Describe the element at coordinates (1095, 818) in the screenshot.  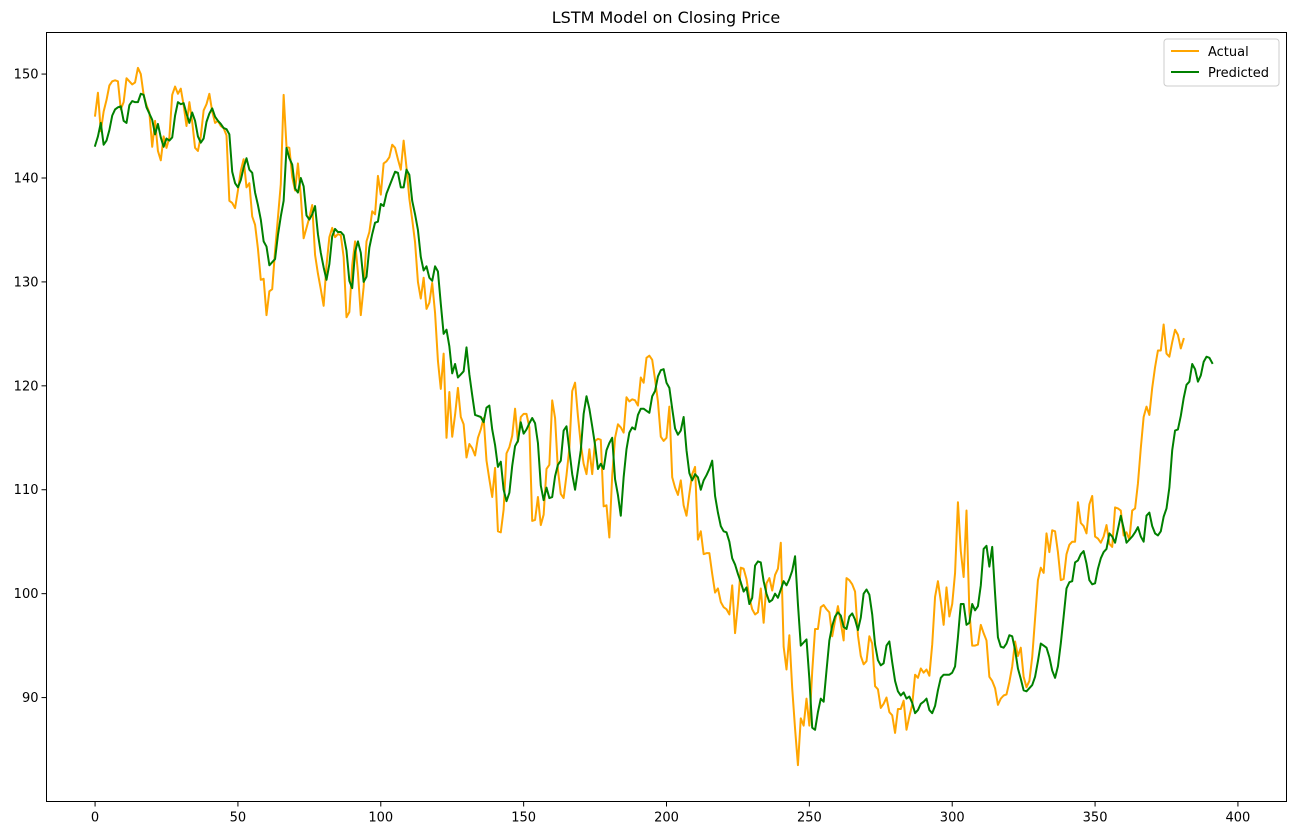
I see `x-tick-label: 350` at that location.